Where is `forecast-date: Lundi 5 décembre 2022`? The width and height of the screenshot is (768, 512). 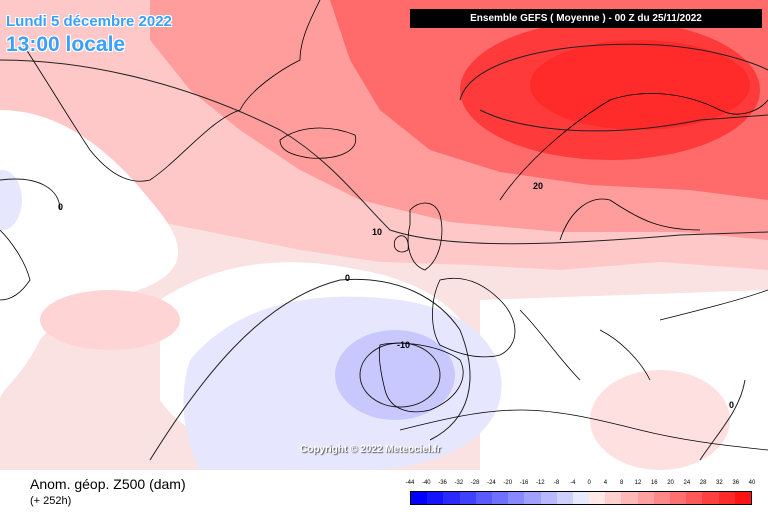
forecast-date: Lundi 5 décembre 2022 is located at coordinates (89, 21).